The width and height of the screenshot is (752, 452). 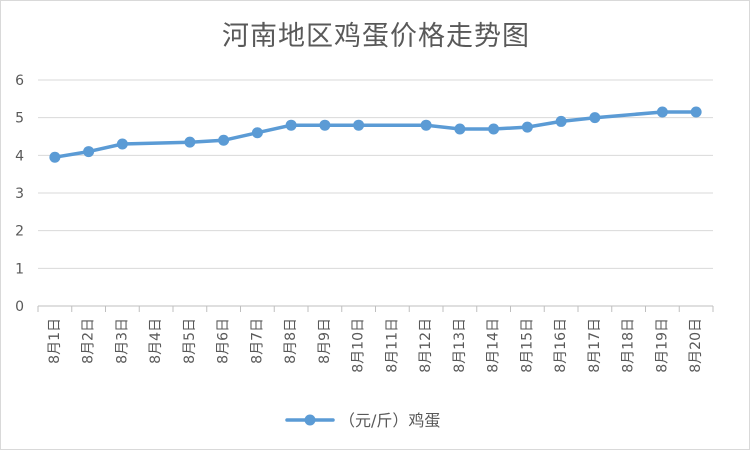 What do you see at coordinates (389, 420) in the screenshot?
I see `legend-label: （元/斤）鸡蛋` at bounding box center [389, 420].